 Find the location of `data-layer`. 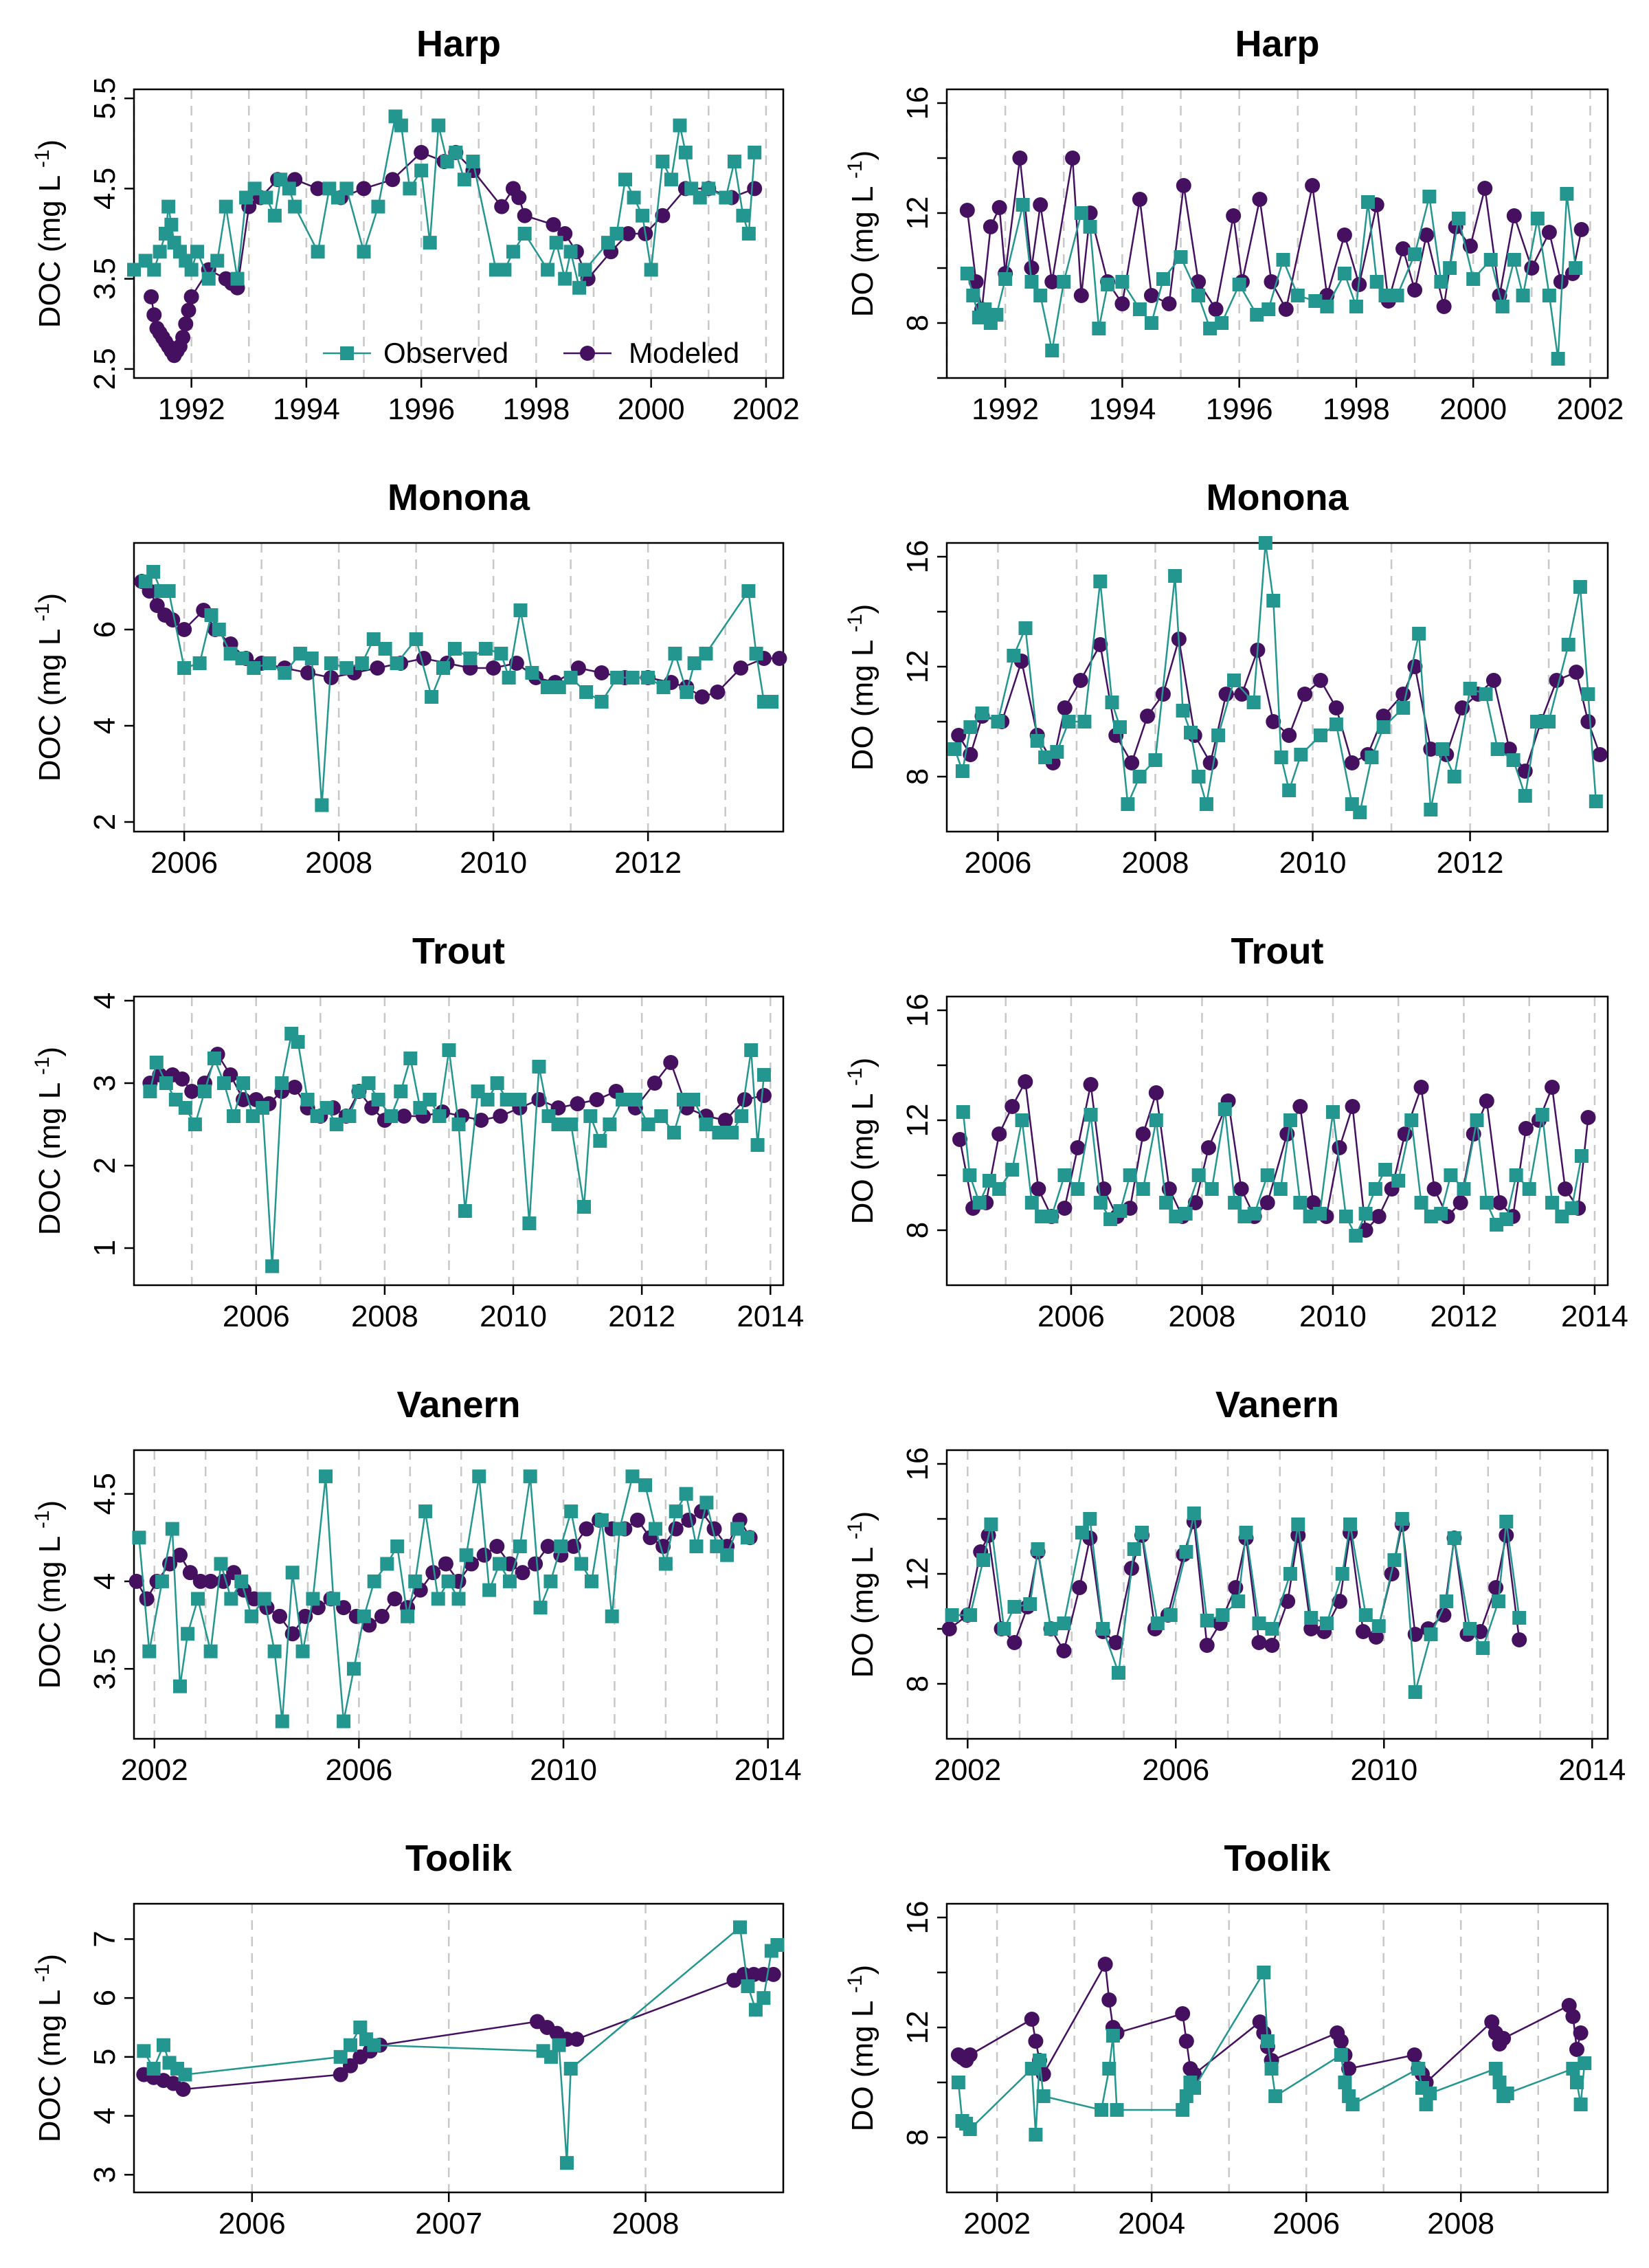

data-layer is located at coordinates (460, 2045).